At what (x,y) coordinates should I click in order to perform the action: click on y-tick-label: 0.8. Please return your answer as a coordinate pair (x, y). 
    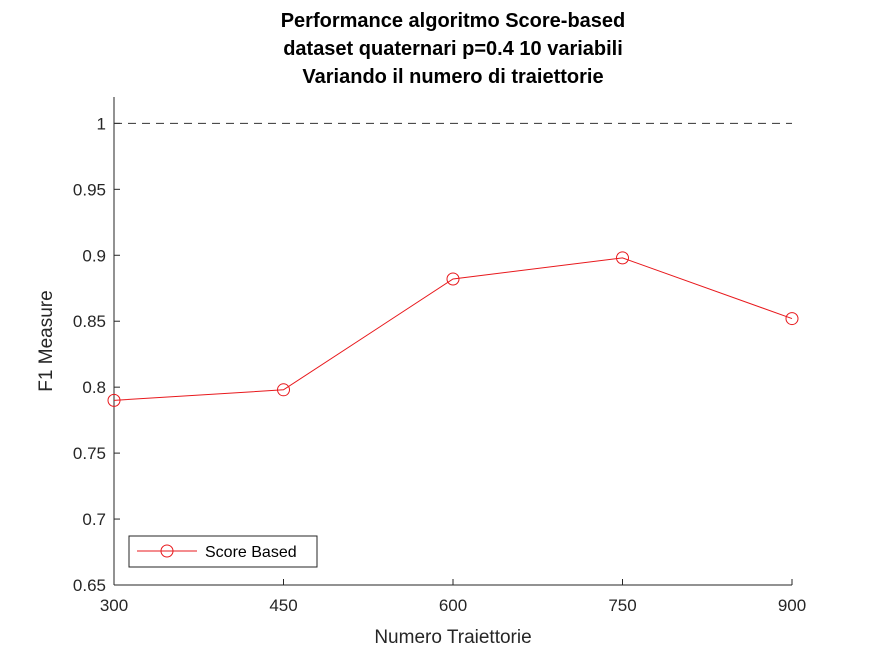
    Looking at the image, I should click on (94, 387).